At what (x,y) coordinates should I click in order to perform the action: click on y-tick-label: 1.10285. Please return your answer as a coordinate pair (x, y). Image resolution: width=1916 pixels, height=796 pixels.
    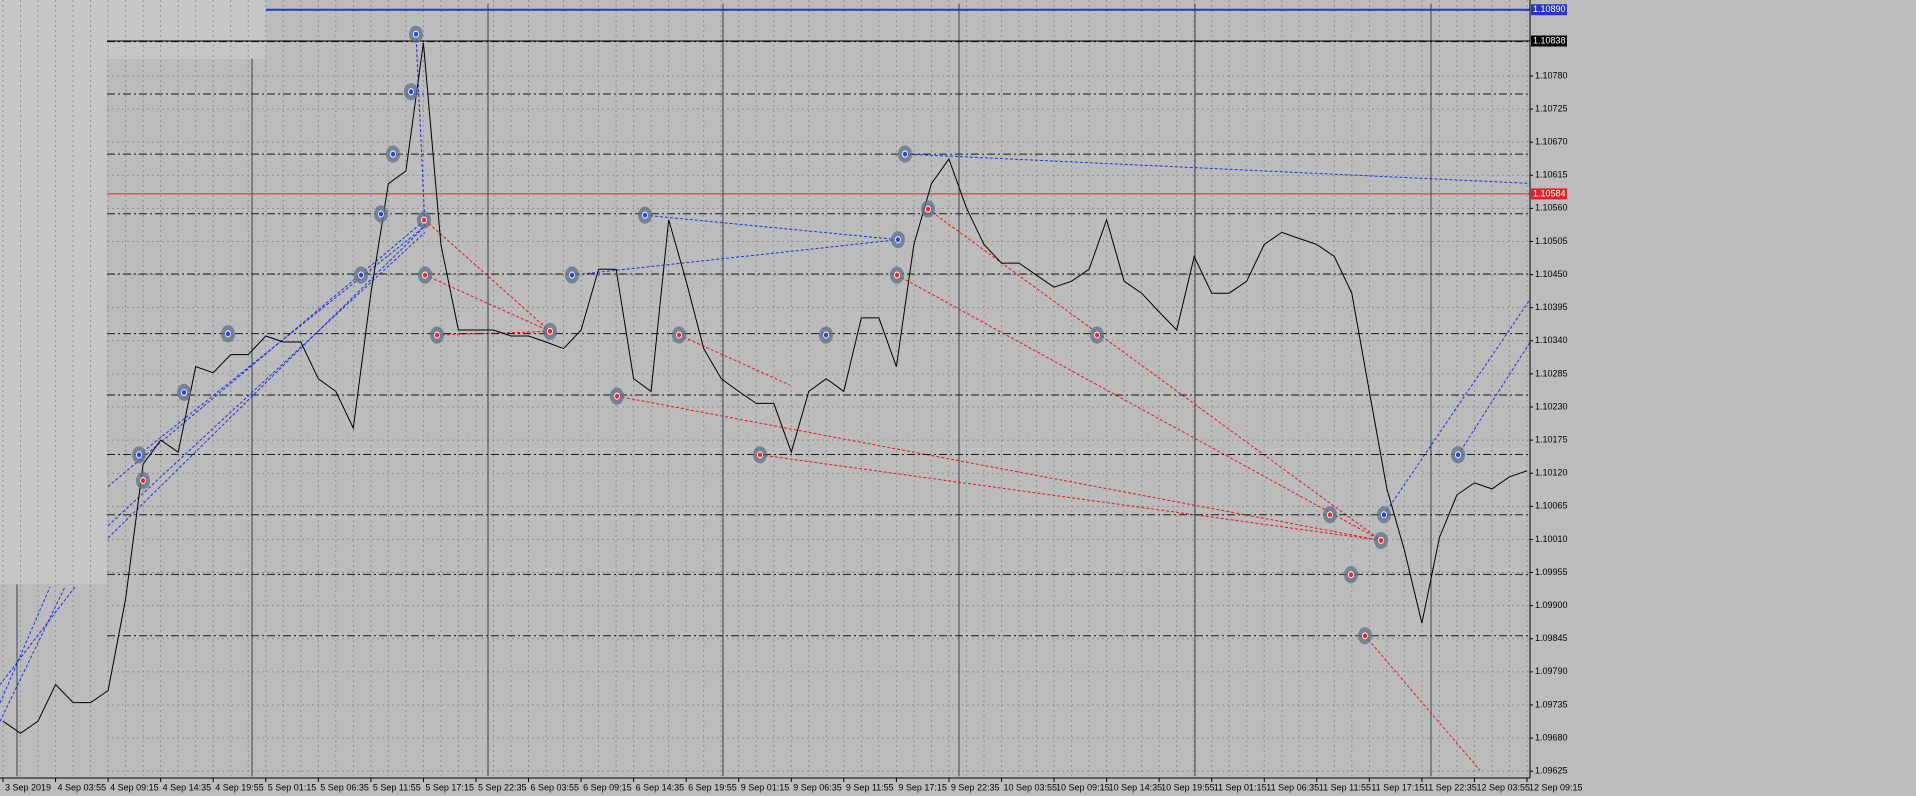
    Looking at the image, I should click on (1551, 373).